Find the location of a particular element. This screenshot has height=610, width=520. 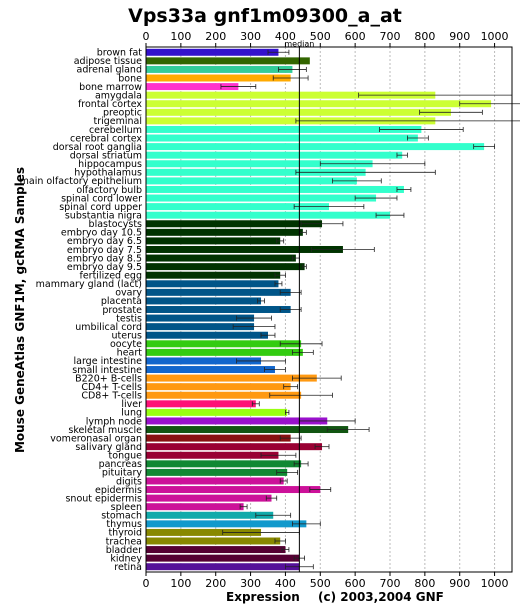

x-tick-label-bottom: 1000 is located at coordinates (495, 583).